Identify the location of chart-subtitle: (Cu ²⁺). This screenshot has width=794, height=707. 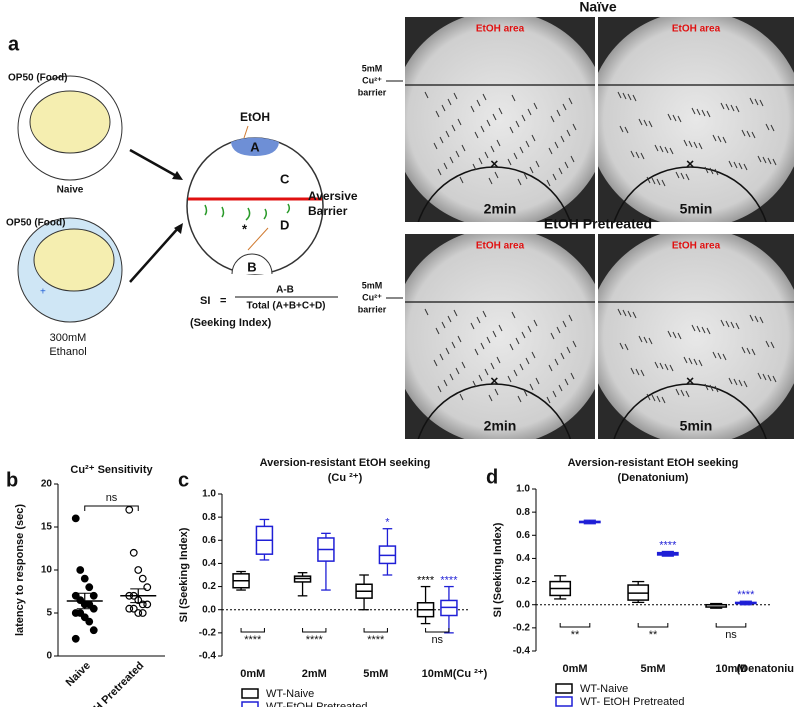
(345, 478).